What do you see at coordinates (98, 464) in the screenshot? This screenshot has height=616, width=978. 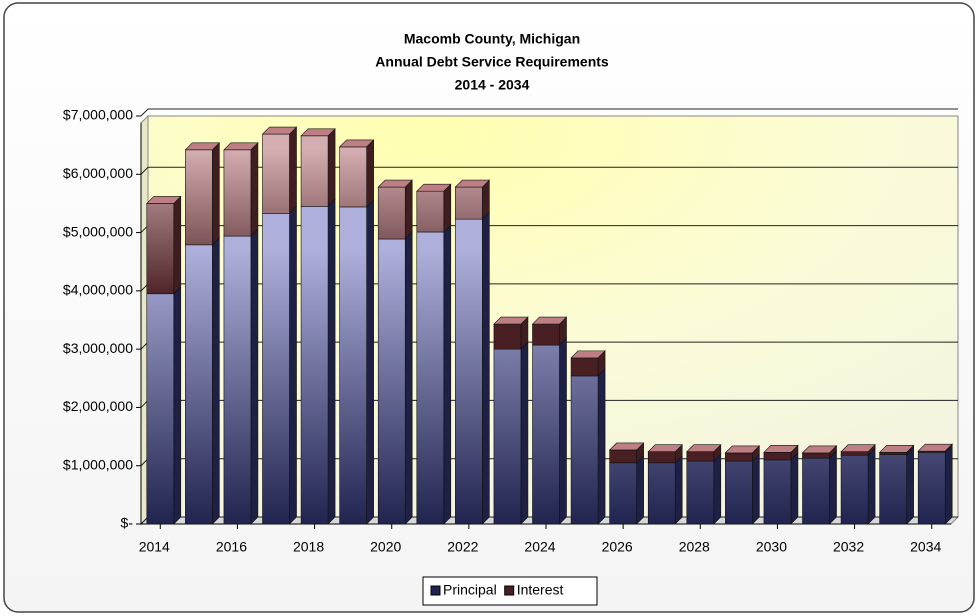 I see `y-tick-label: $1,000,000` at bounding box center [98, 464].